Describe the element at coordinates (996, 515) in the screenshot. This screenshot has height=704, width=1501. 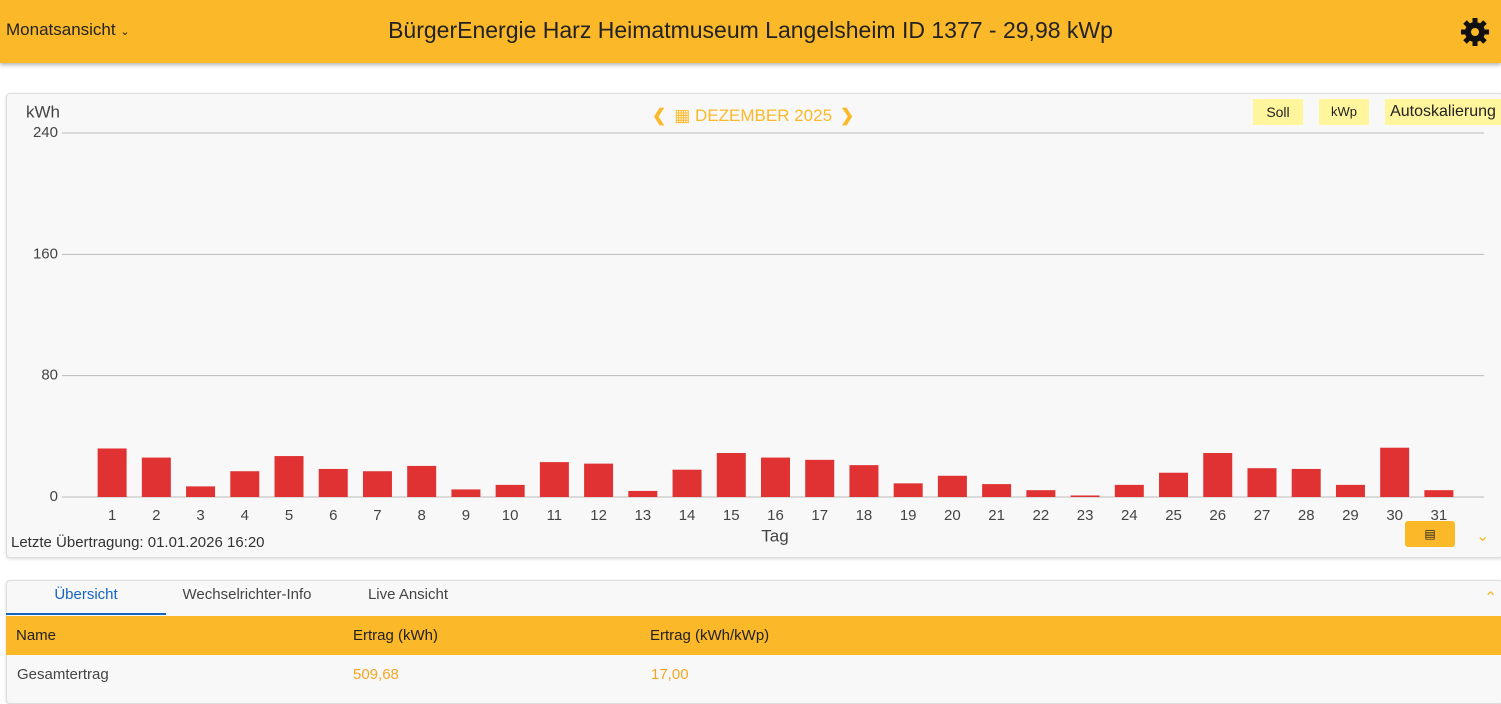
I see `x-tick-label: 21` at that location.